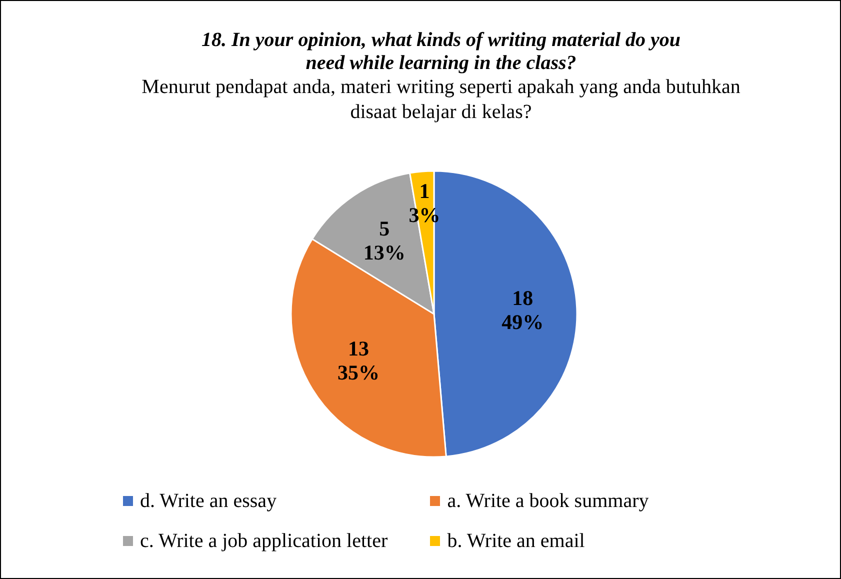  What do you see at coordinates (384, 240) in the screenshot?
I see `data-label: 5 13%` at bounding box center [384, 240].